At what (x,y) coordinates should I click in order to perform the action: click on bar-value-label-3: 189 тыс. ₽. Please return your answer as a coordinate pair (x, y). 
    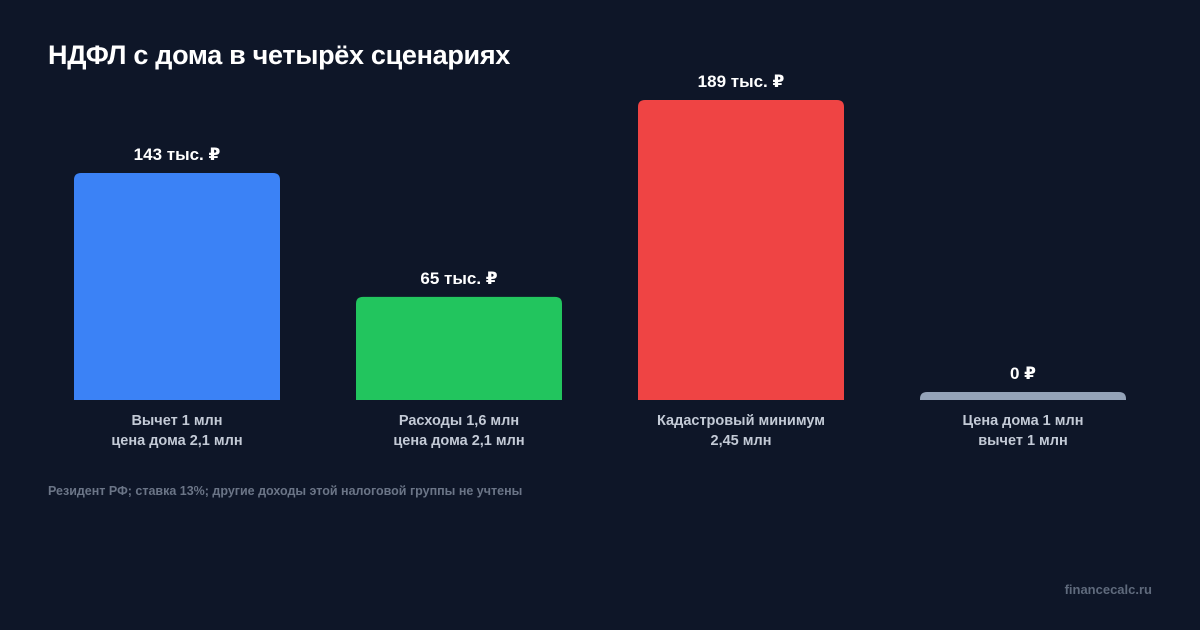
    Looking at the image, I should click on (741, 81).